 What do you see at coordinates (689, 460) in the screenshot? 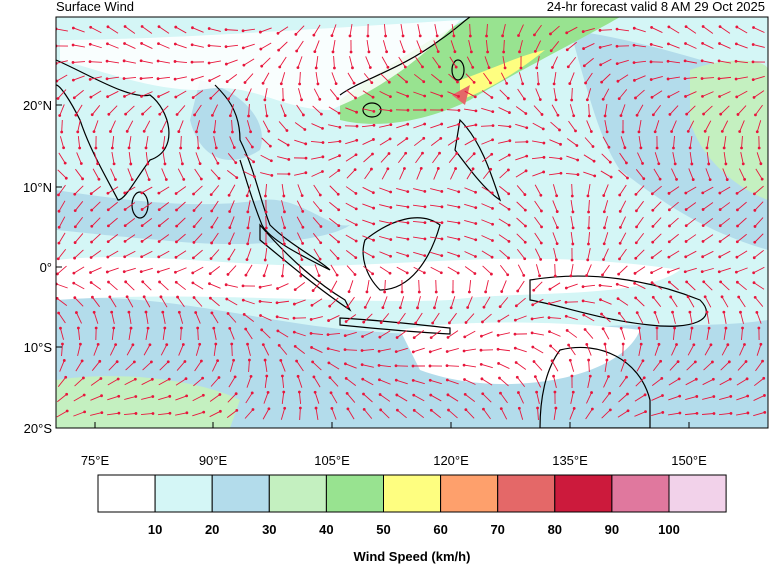
I see `lon-label: 150°E` at bounding box center [689, 460].